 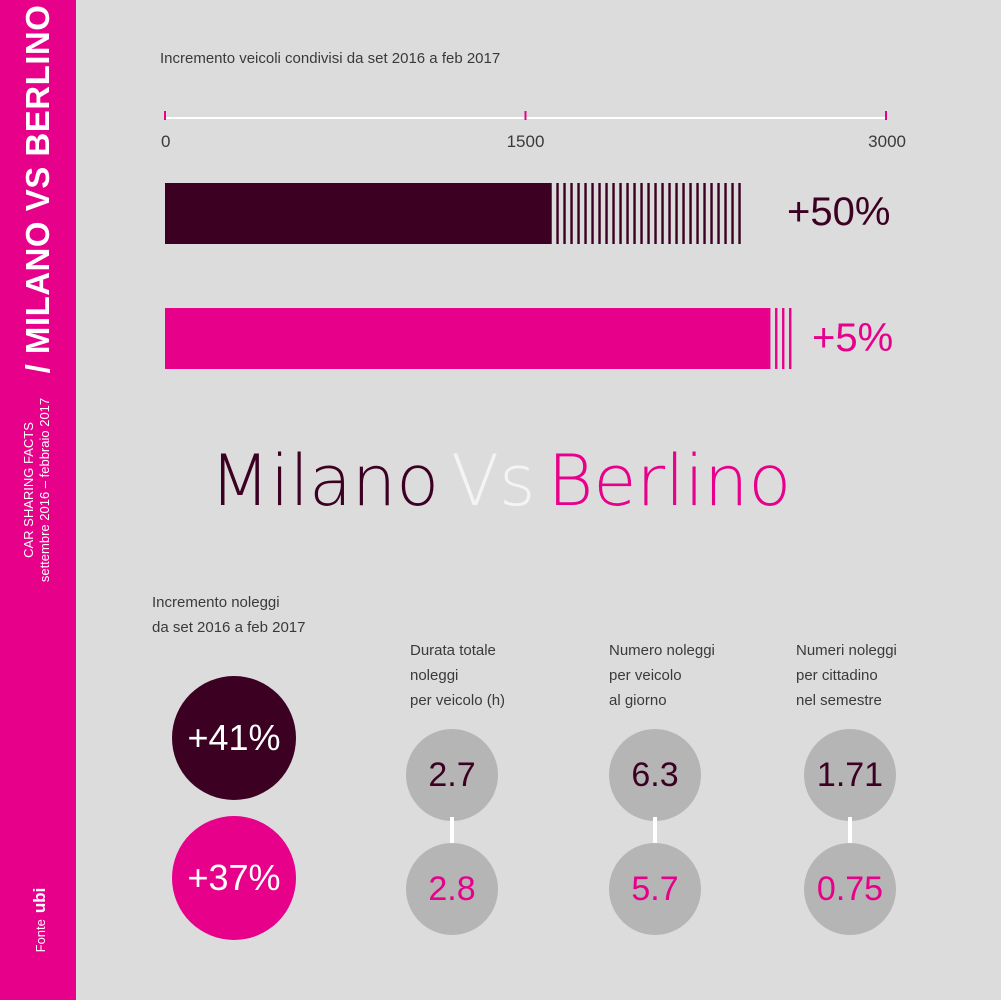 What do you see at coordinates (39, 900) in the screenshot?
I see `ubi-logo: ubi` at bounding box center [39, 900].